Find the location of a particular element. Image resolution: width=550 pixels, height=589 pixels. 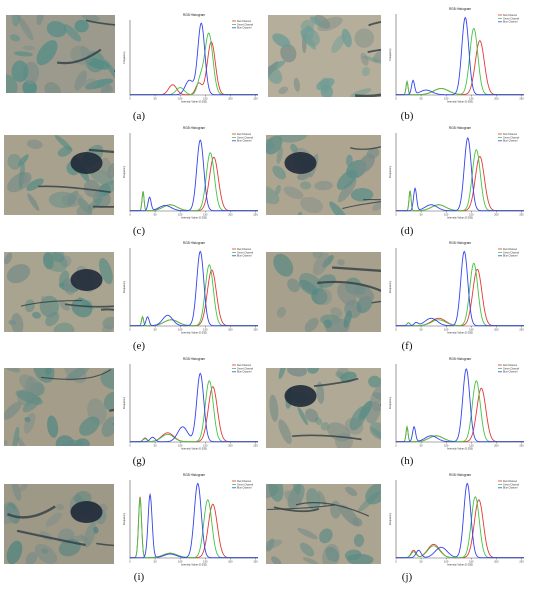

sea-ice-photo-c is located at coordinates (59, 175).